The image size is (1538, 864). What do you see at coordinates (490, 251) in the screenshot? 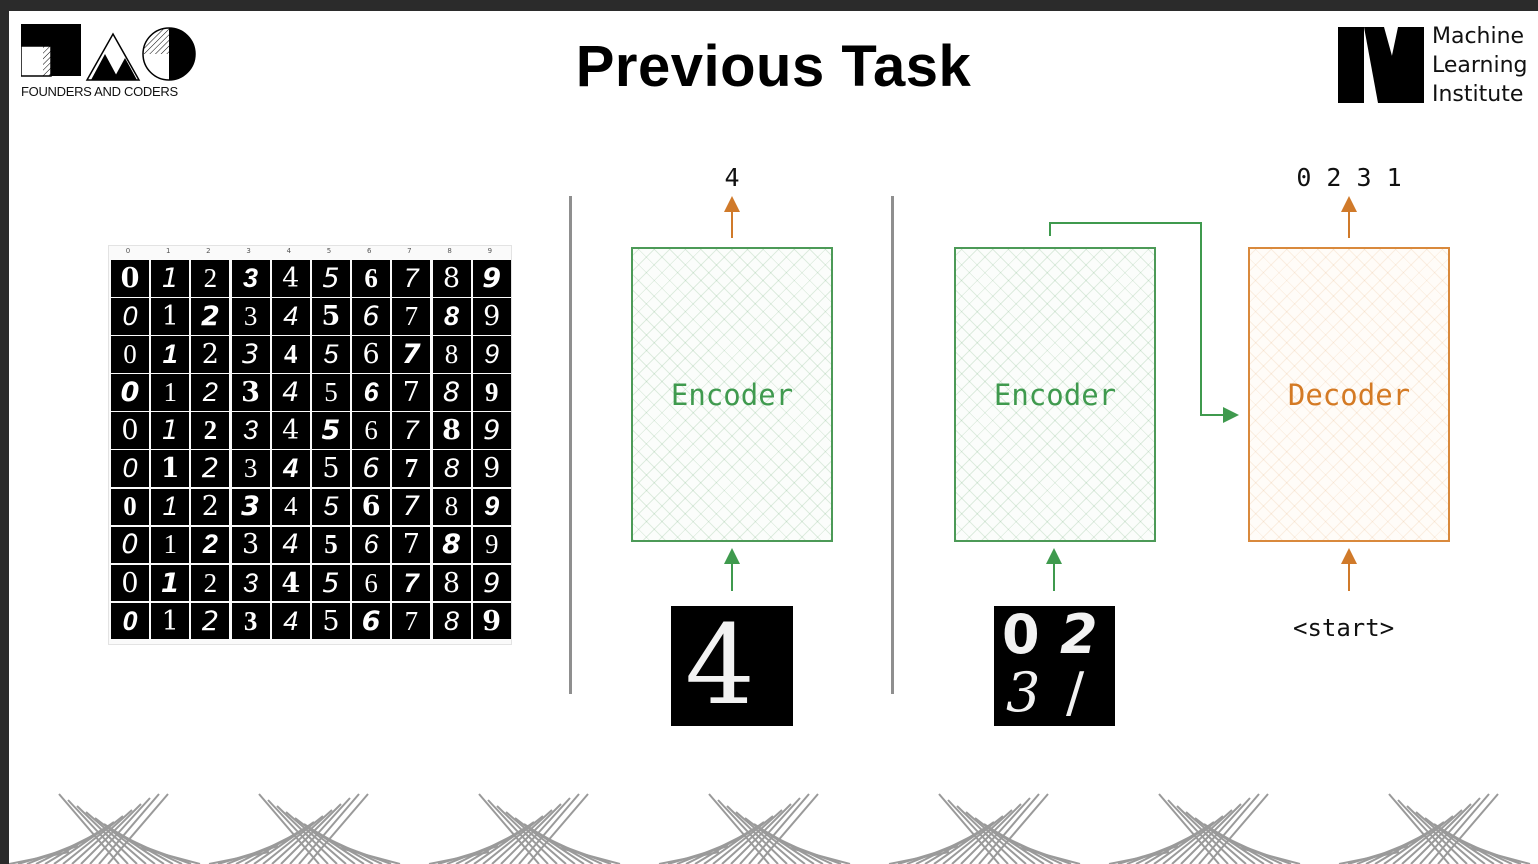
I see `column-label: 9` at bounding box center [490, 251].